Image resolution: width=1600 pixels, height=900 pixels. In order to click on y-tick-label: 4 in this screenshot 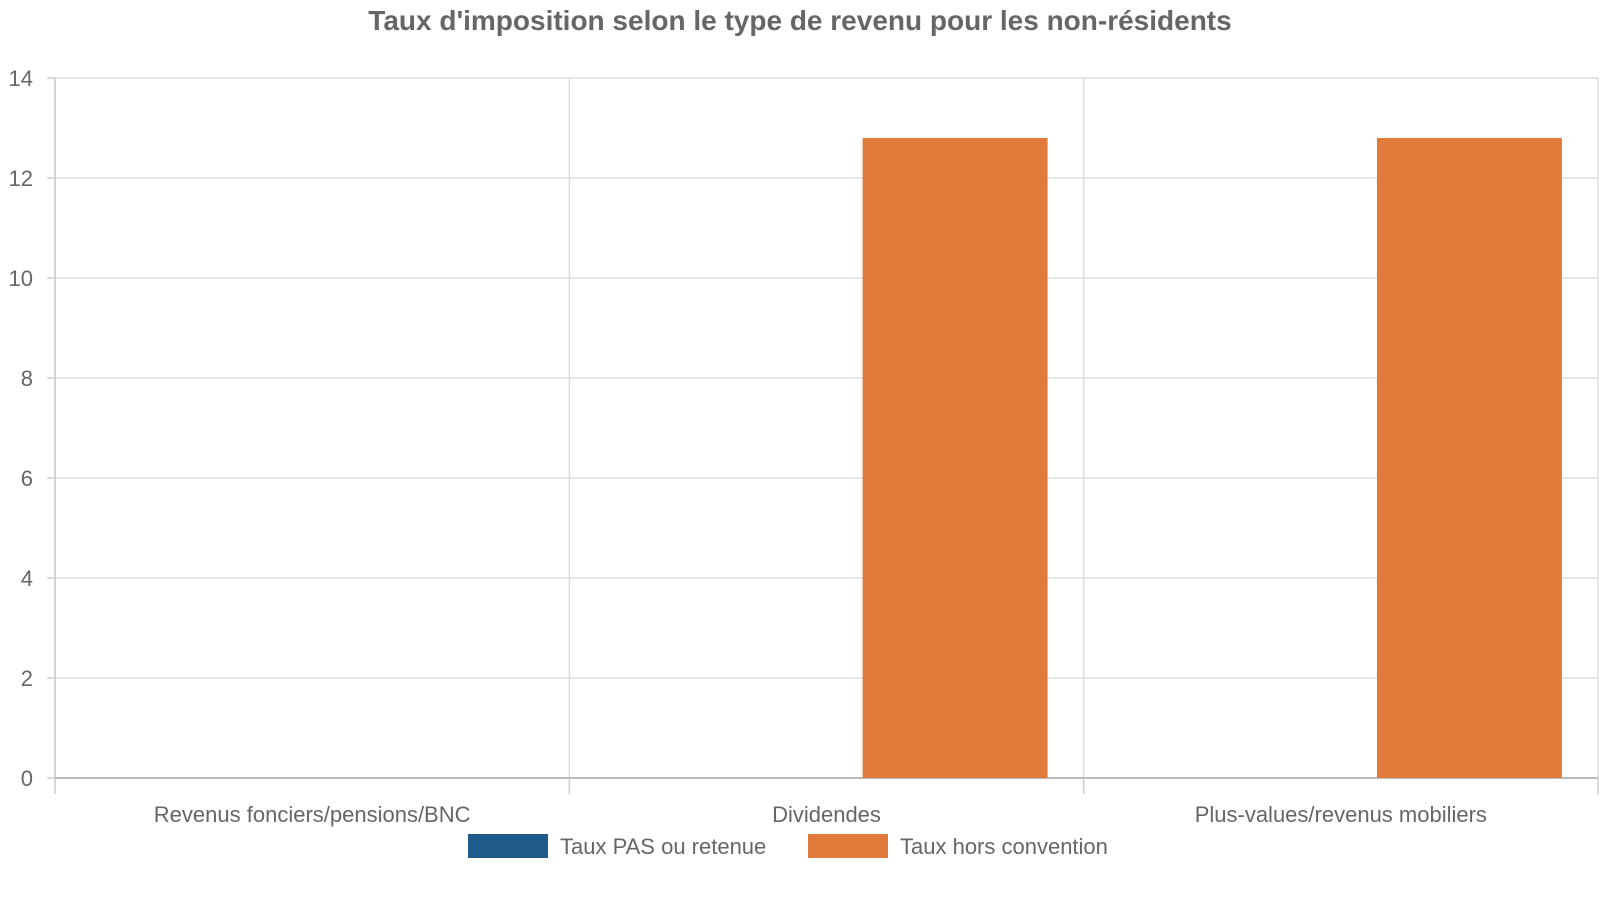, I will do `click(27, 578)`.